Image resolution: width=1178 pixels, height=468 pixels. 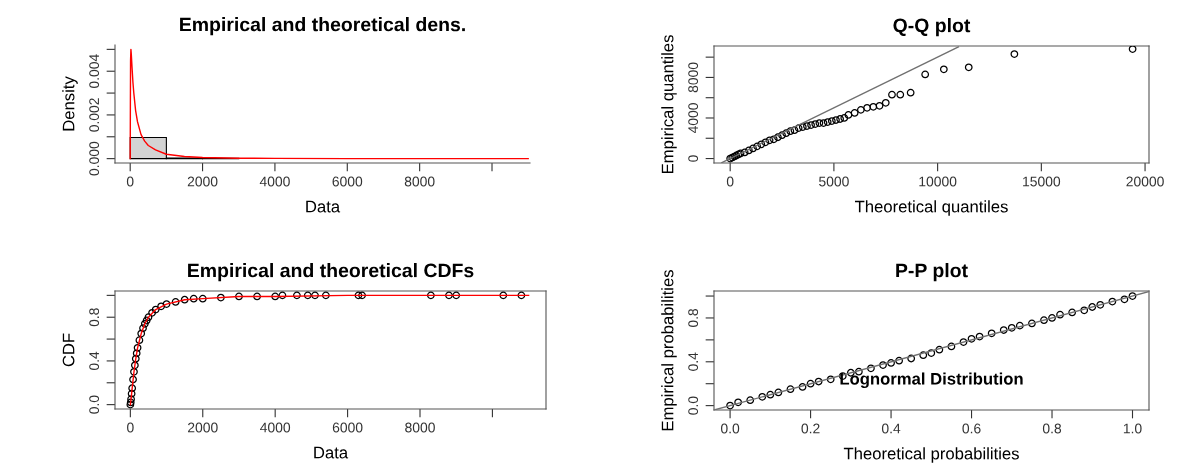 What do you see at coordinates (94, 158) in the screenshot?
I see `y-tick-label: 0.000` at bounding box center [94, 158].